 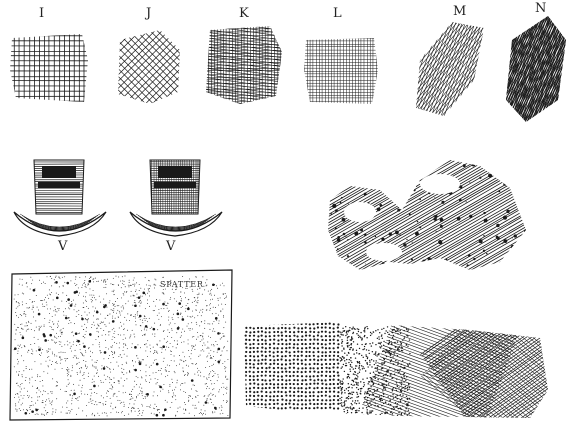 What do you see at coordinates (171, 246) in the screenshot?
I see `hat-label-right: V` at bounding box center [171, 246].